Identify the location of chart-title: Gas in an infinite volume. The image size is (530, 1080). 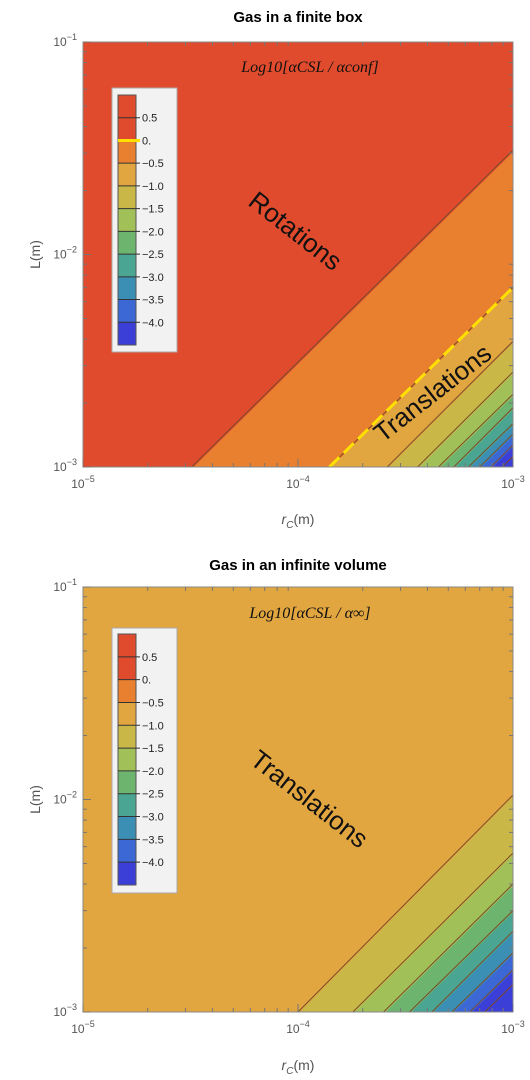
(298, 565).